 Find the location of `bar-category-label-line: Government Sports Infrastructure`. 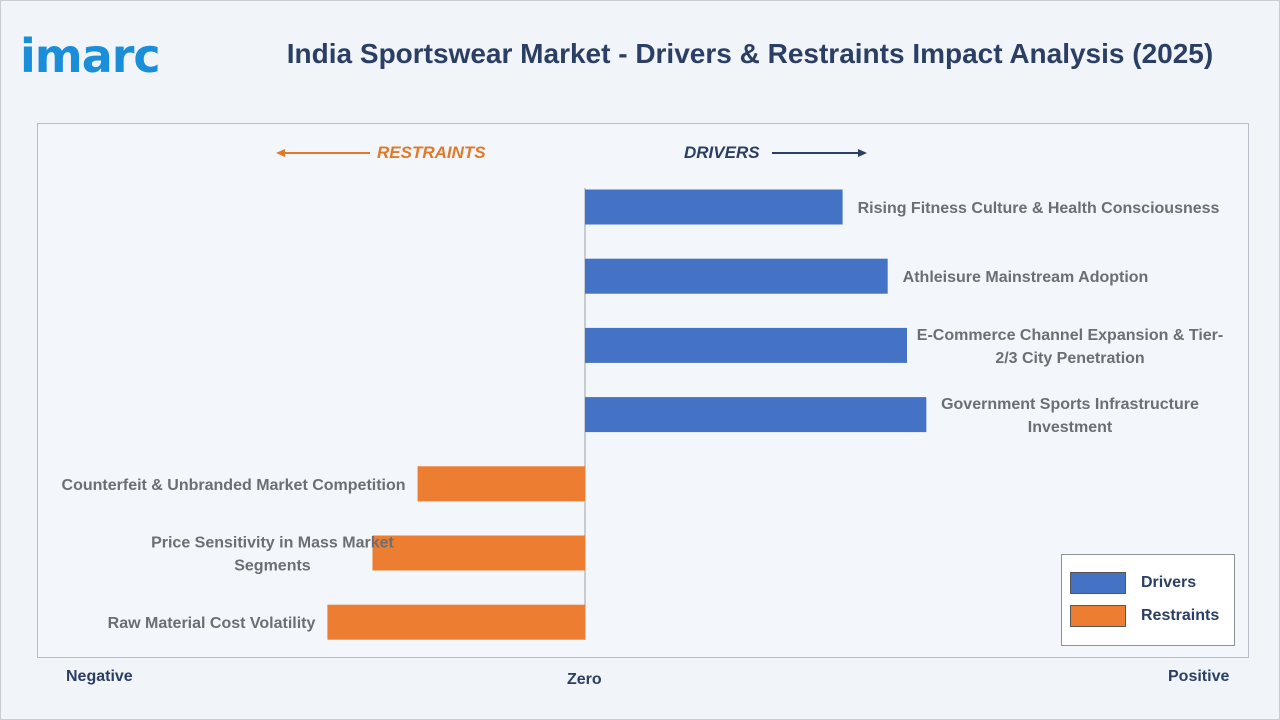

bar-category-label-line: Government Sports Infrastructure is located at coordinates (1070, 404).